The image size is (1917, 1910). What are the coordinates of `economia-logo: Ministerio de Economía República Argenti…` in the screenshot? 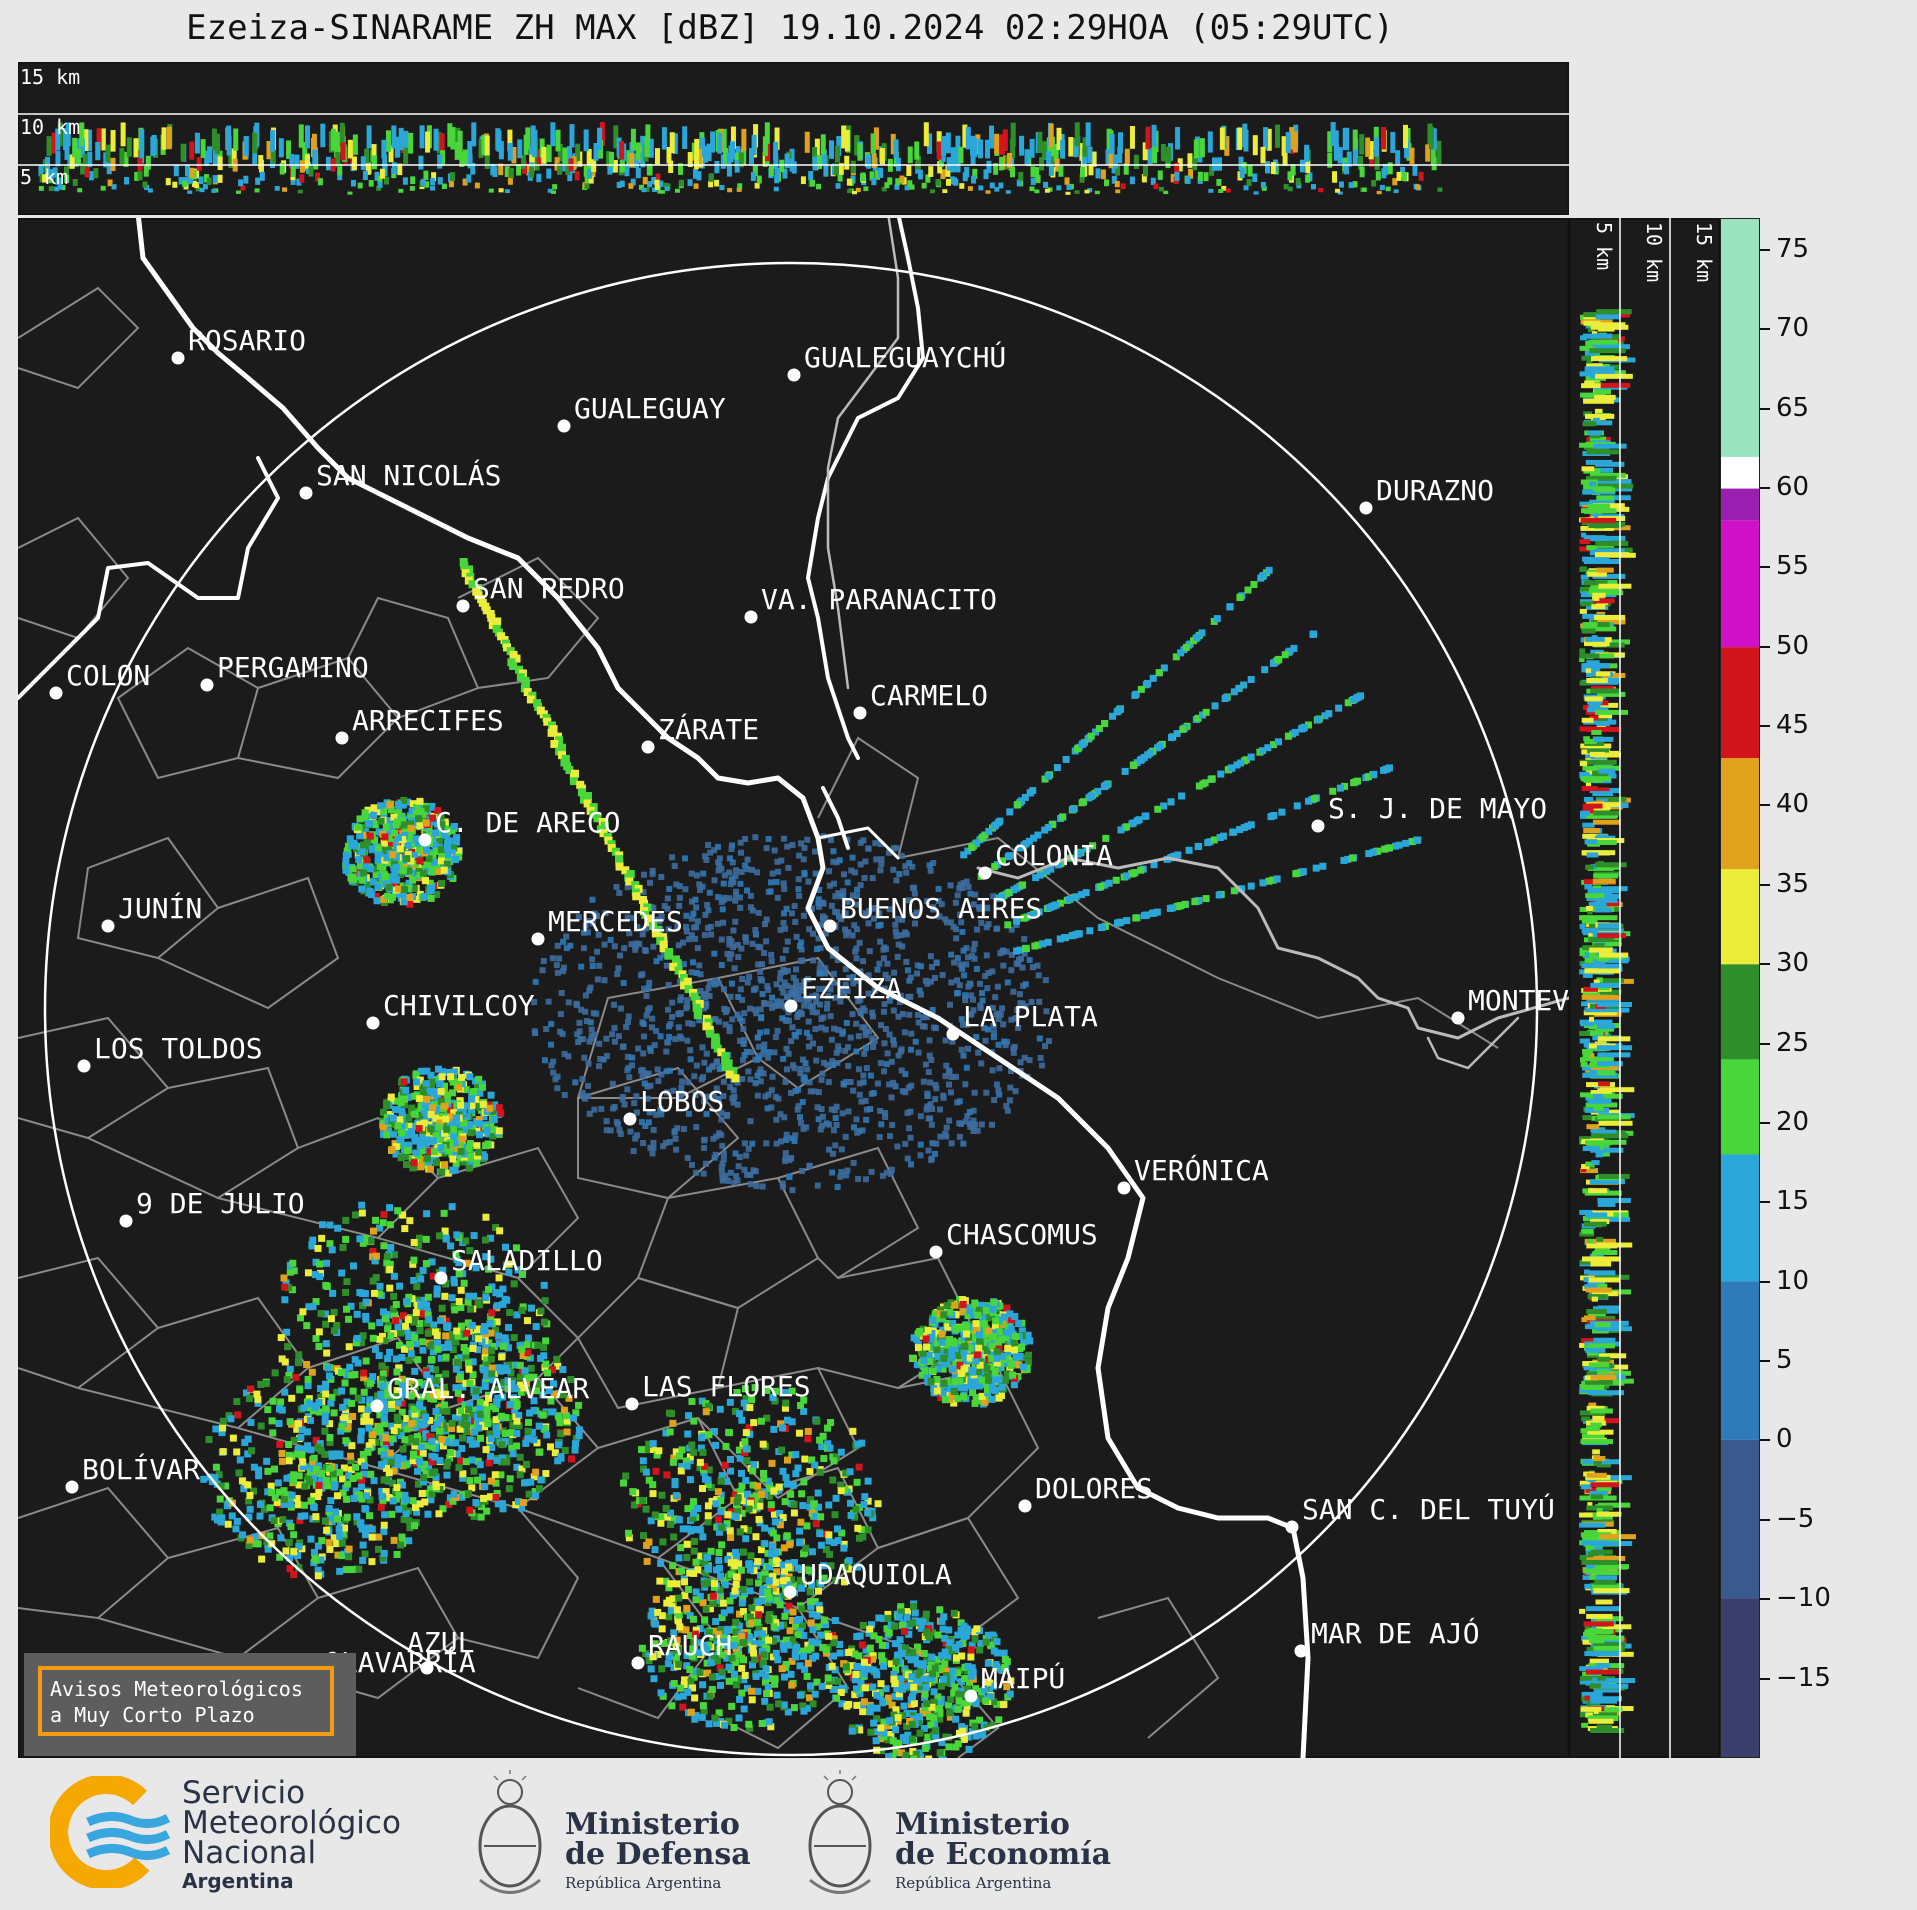 It's located at (840, 1840).